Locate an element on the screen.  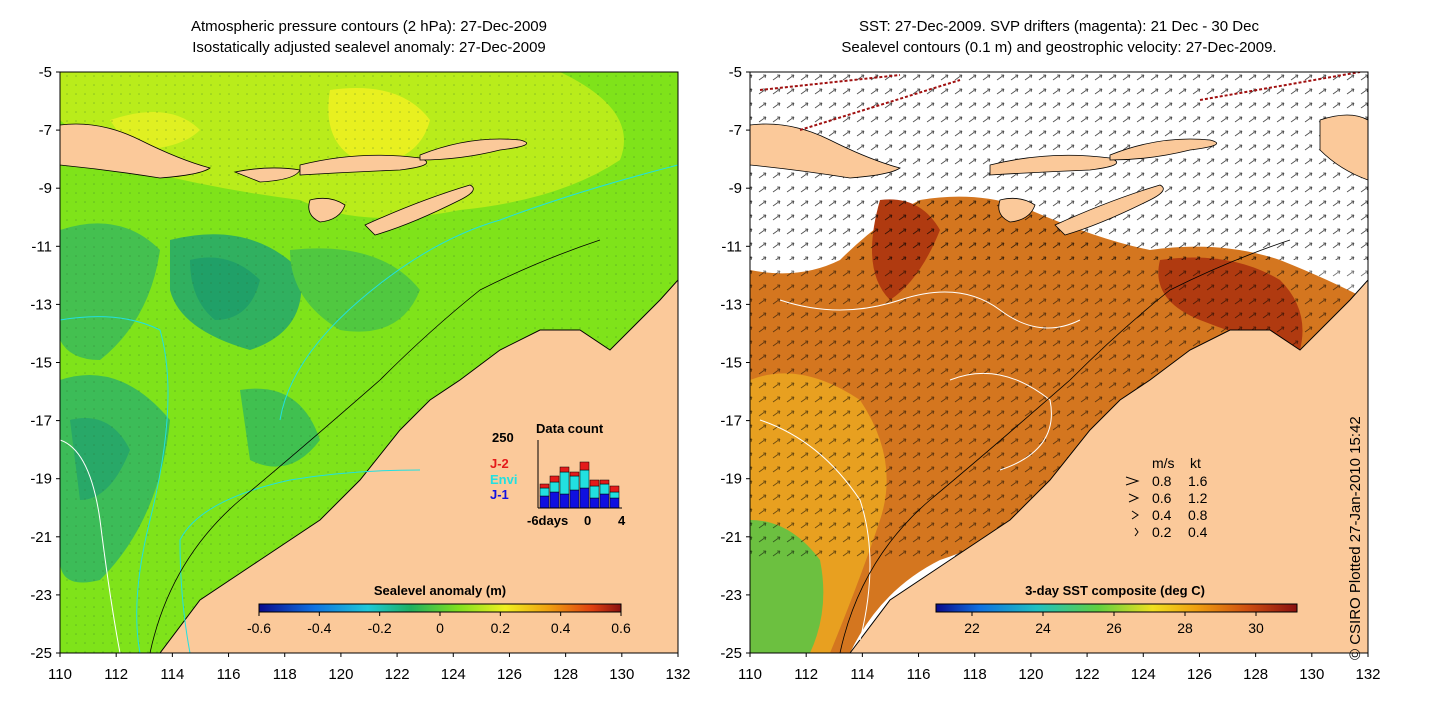
right-x-tick-label: 120 is located at coordinates (1030, 674).